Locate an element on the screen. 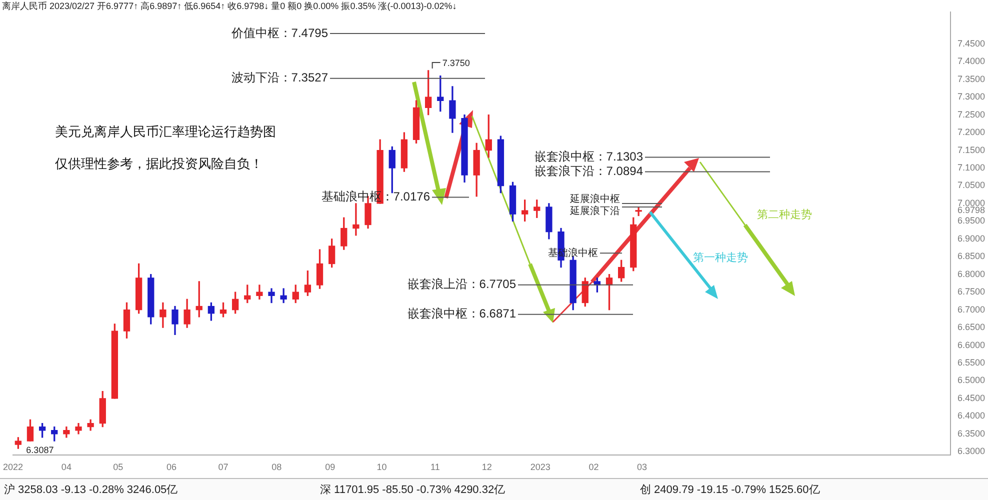 Image resolution: width=988 pixels, height=500 pixels. y-tick-label: 7.2000 is located at coordinates (971, 132).